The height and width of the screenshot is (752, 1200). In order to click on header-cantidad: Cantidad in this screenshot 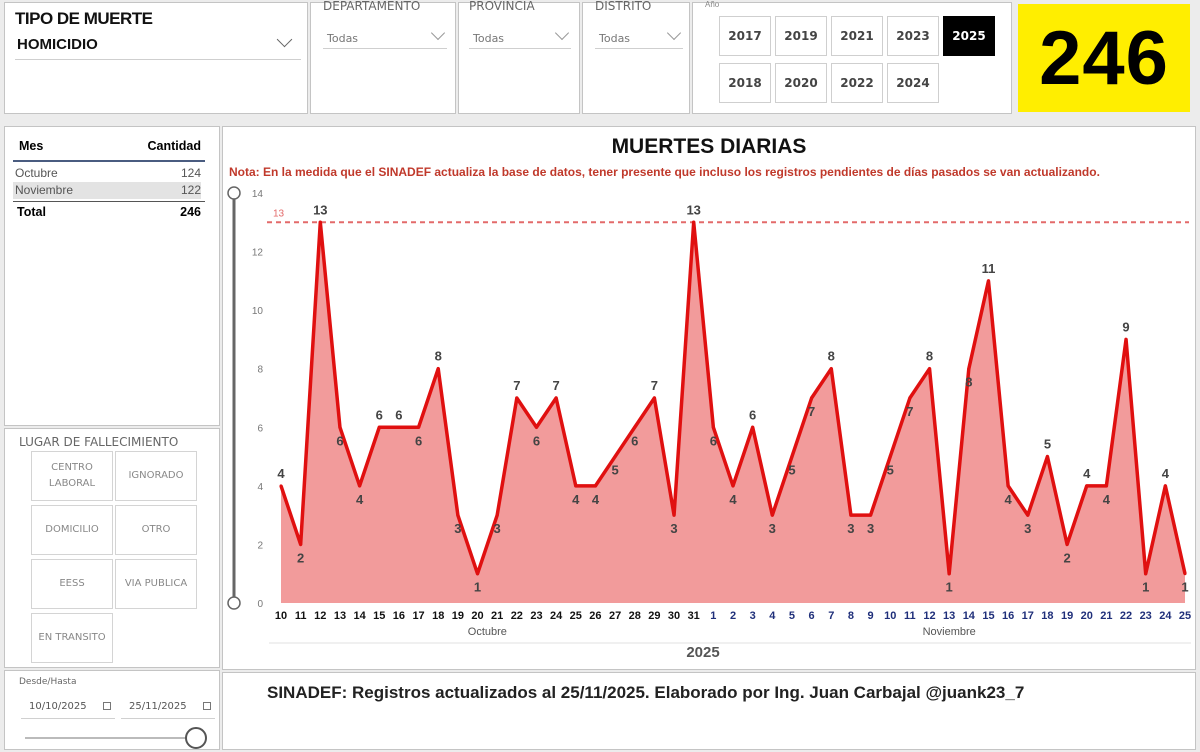, I will do `click(174, 146)`.